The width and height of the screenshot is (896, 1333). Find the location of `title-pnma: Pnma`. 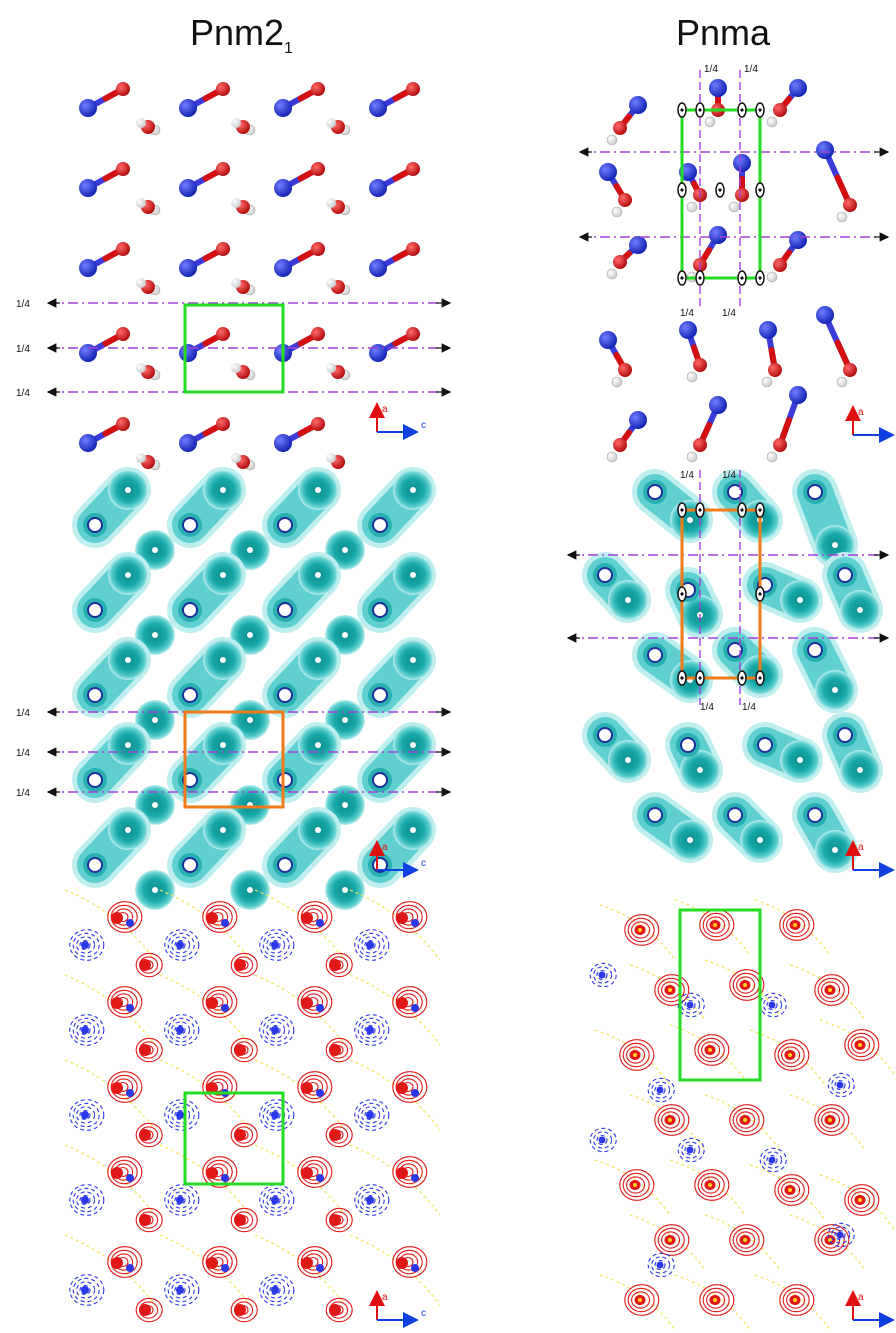

title-pnma: Pnma is located at coordinates (723, 33).